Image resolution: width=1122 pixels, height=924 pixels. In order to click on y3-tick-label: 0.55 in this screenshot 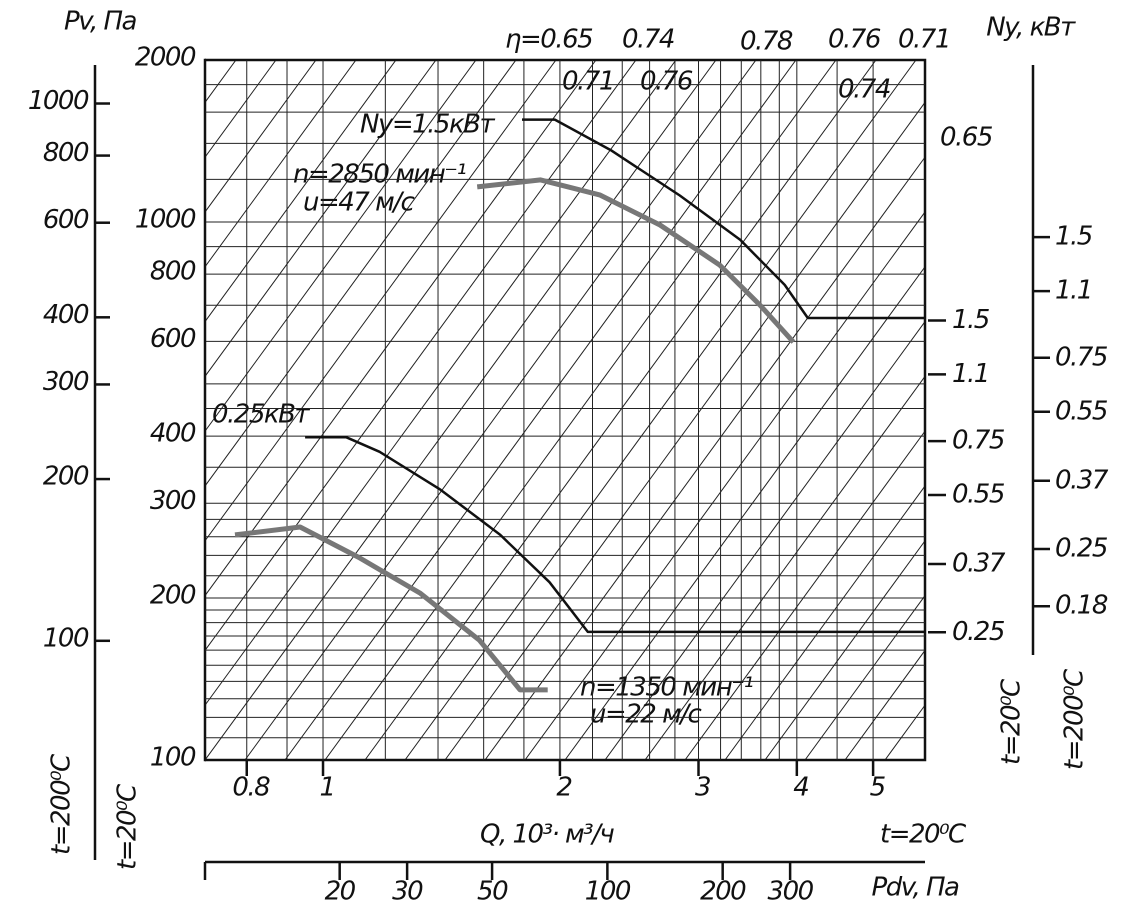, I will do `click(978, 495)`.